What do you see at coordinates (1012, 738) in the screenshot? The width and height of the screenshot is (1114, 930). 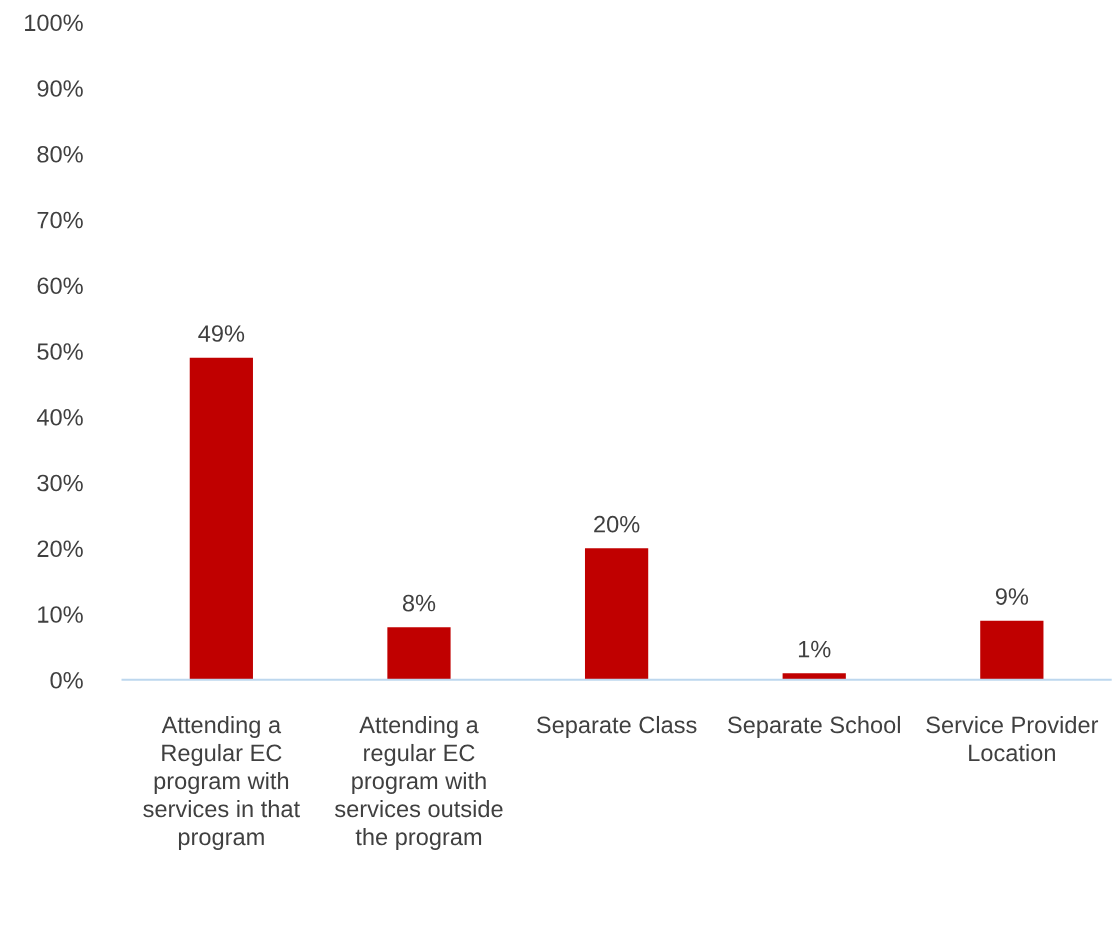 I see `x-tick-label: Service Provider Location` at bounding box center [1012, 738].